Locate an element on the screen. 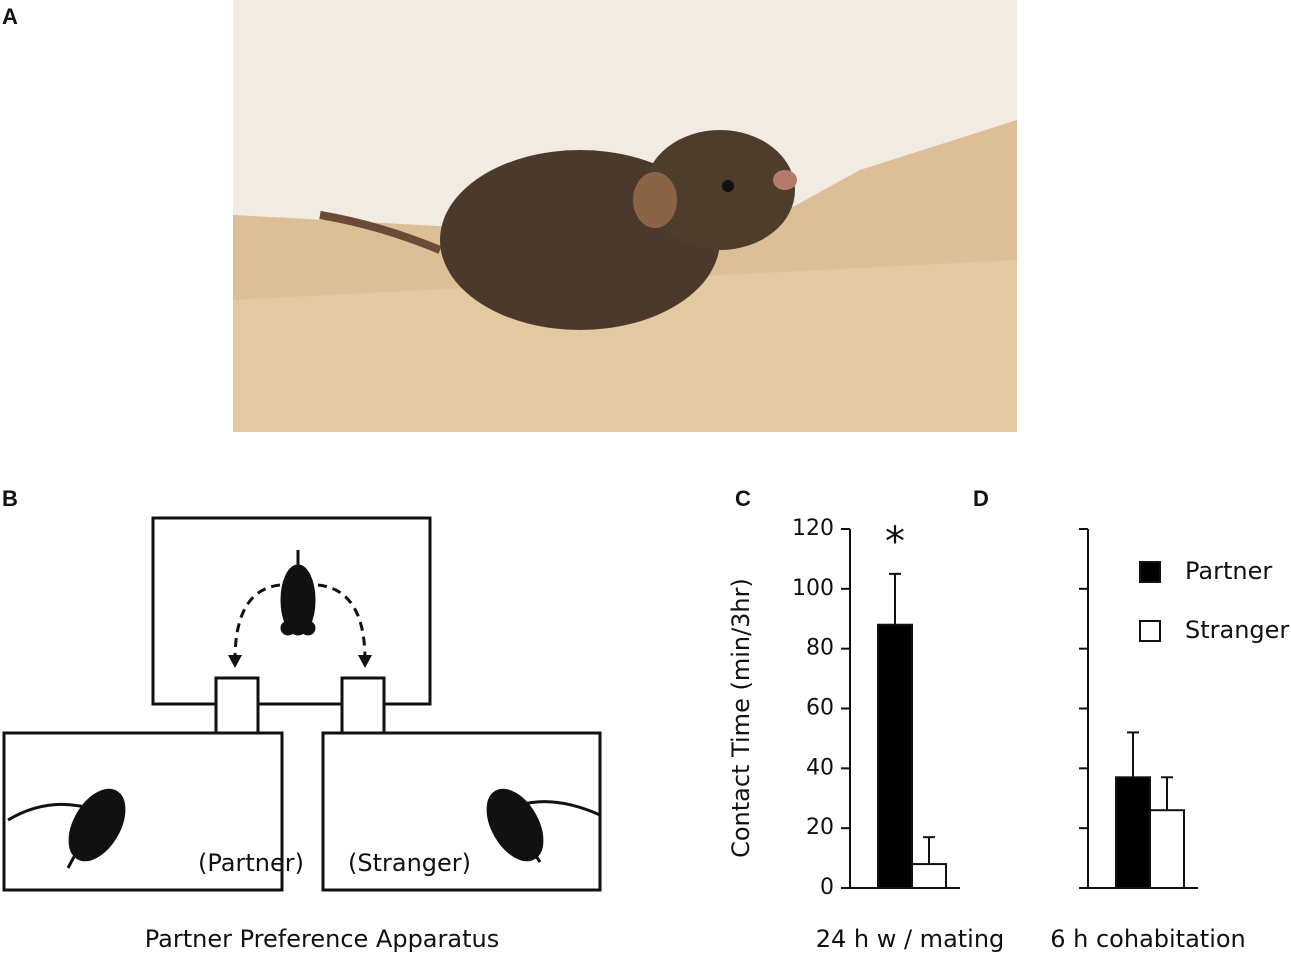 The image size is (1291, 956). y-tick-label: 0 is located at coordinates (827, 887).